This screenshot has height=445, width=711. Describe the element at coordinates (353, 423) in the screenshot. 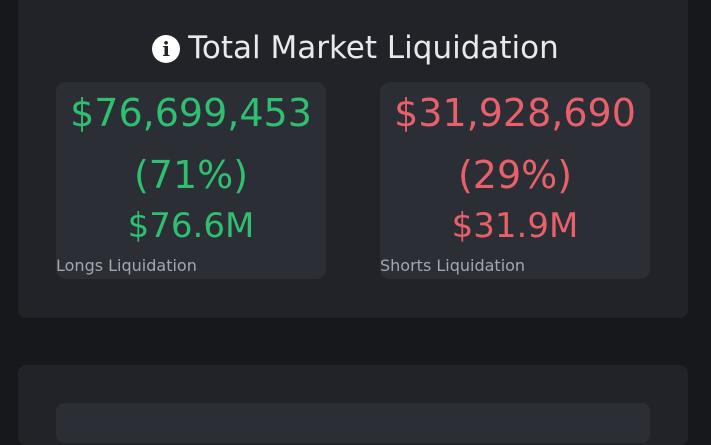

I see `next-card-inner-box` at that location.